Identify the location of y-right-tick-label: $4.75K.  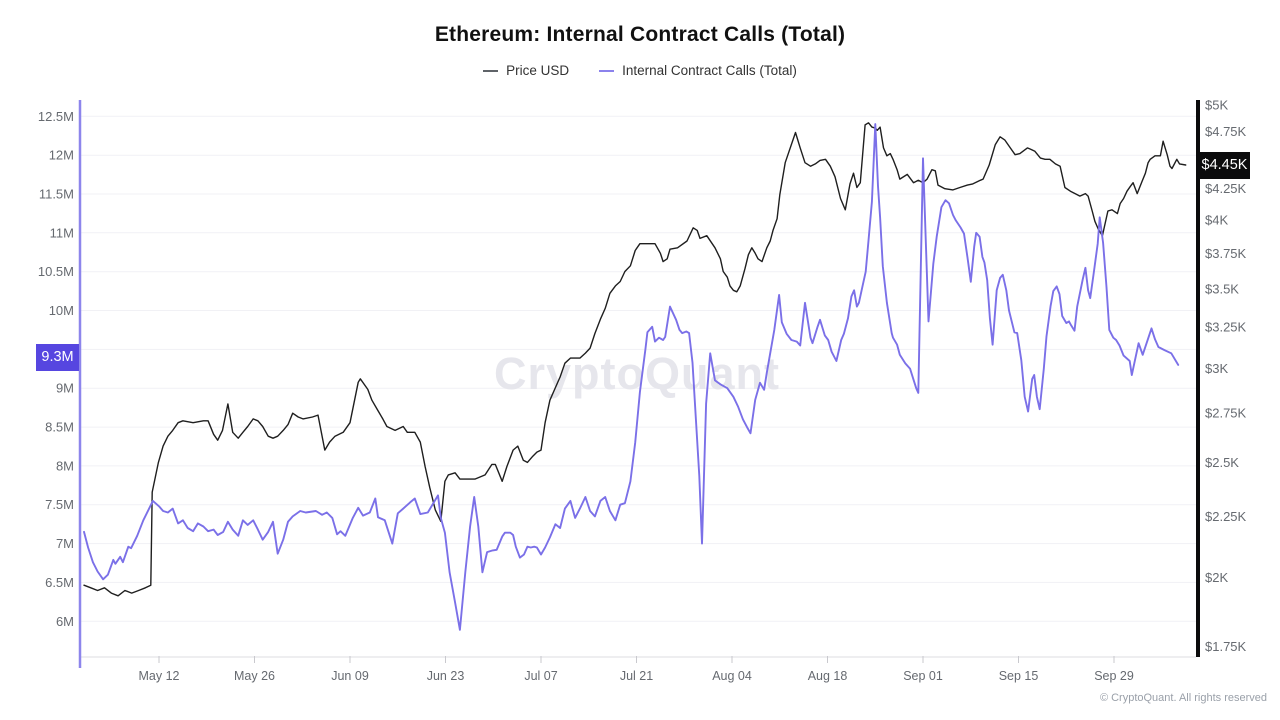
(1226, 131).